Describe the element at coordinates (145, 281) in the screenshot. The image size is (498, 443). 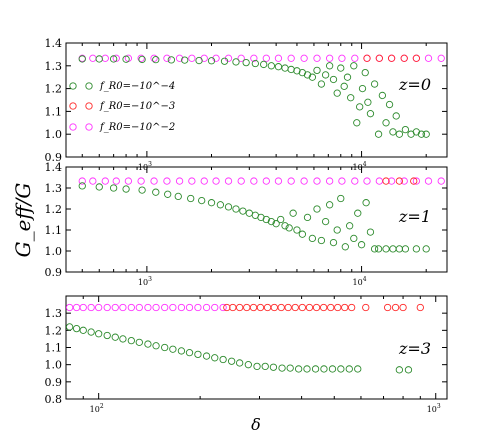
I see `x-tick-label: 103` at that location.